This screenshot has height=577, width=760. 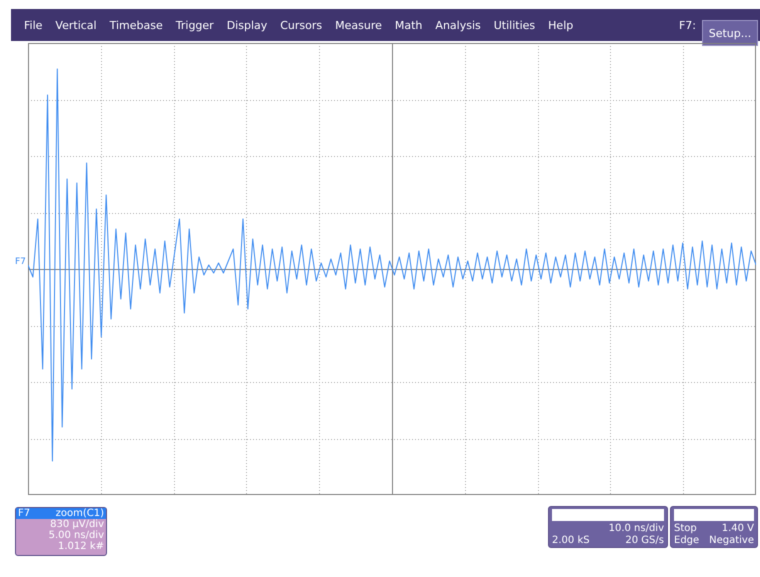 I want to click on text: 20 GS/s, so click(x=644, y=541).